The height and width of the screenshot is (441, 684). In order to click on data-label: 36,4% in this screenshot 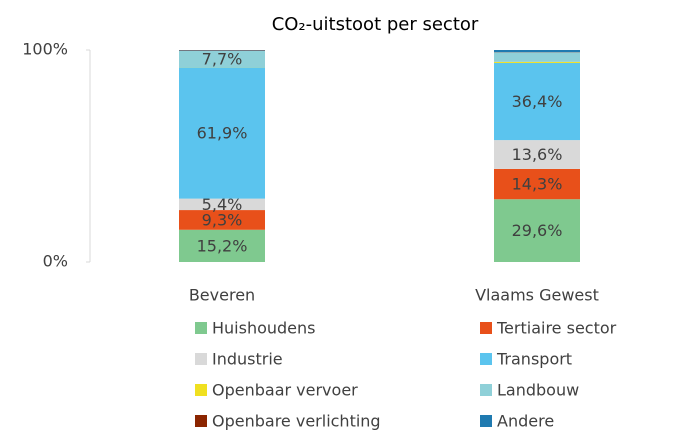, I will do `click(537, 101)`.